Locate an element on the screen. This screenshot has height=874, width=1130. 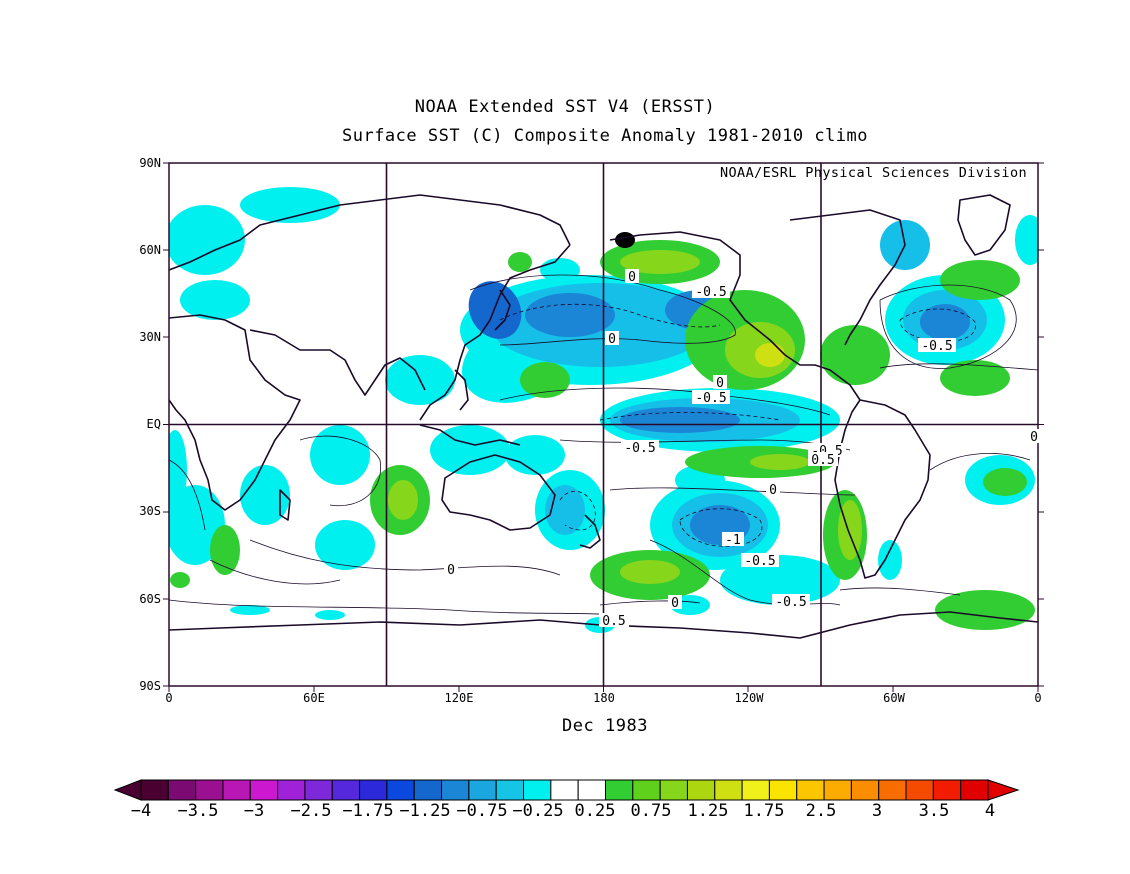
lon-label-0: 0 is located at coordinates (169, 698).